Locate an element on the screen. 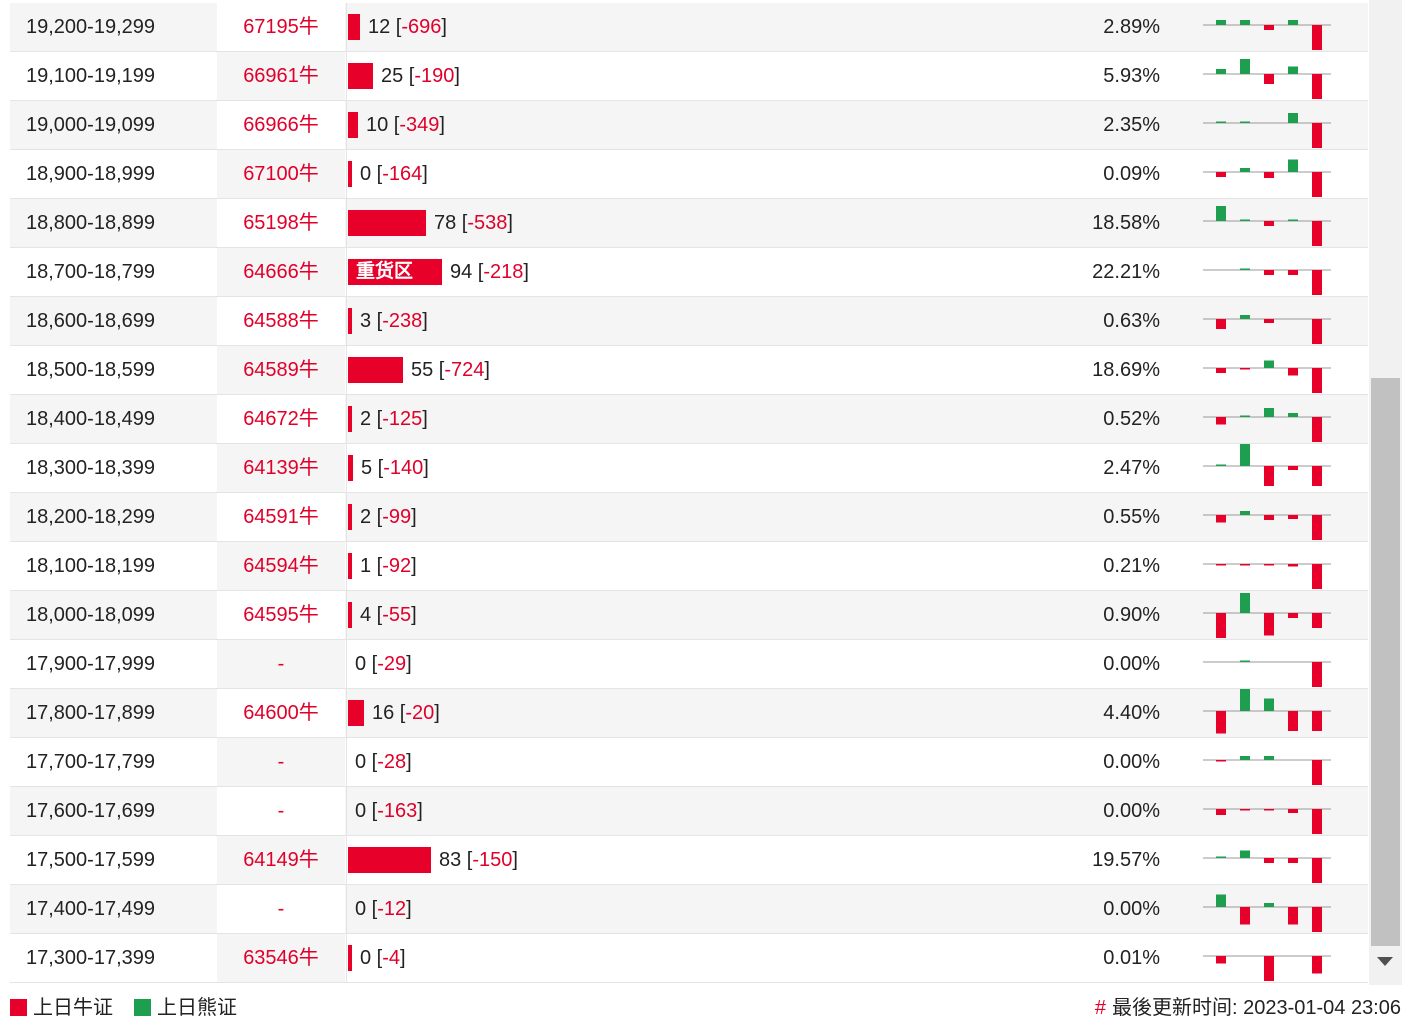 The height and width of the screenshot is (1031, 1407). table-row: 17,600-17,699 -0 [-163] 0.00% is located at coordinates (689, 811).